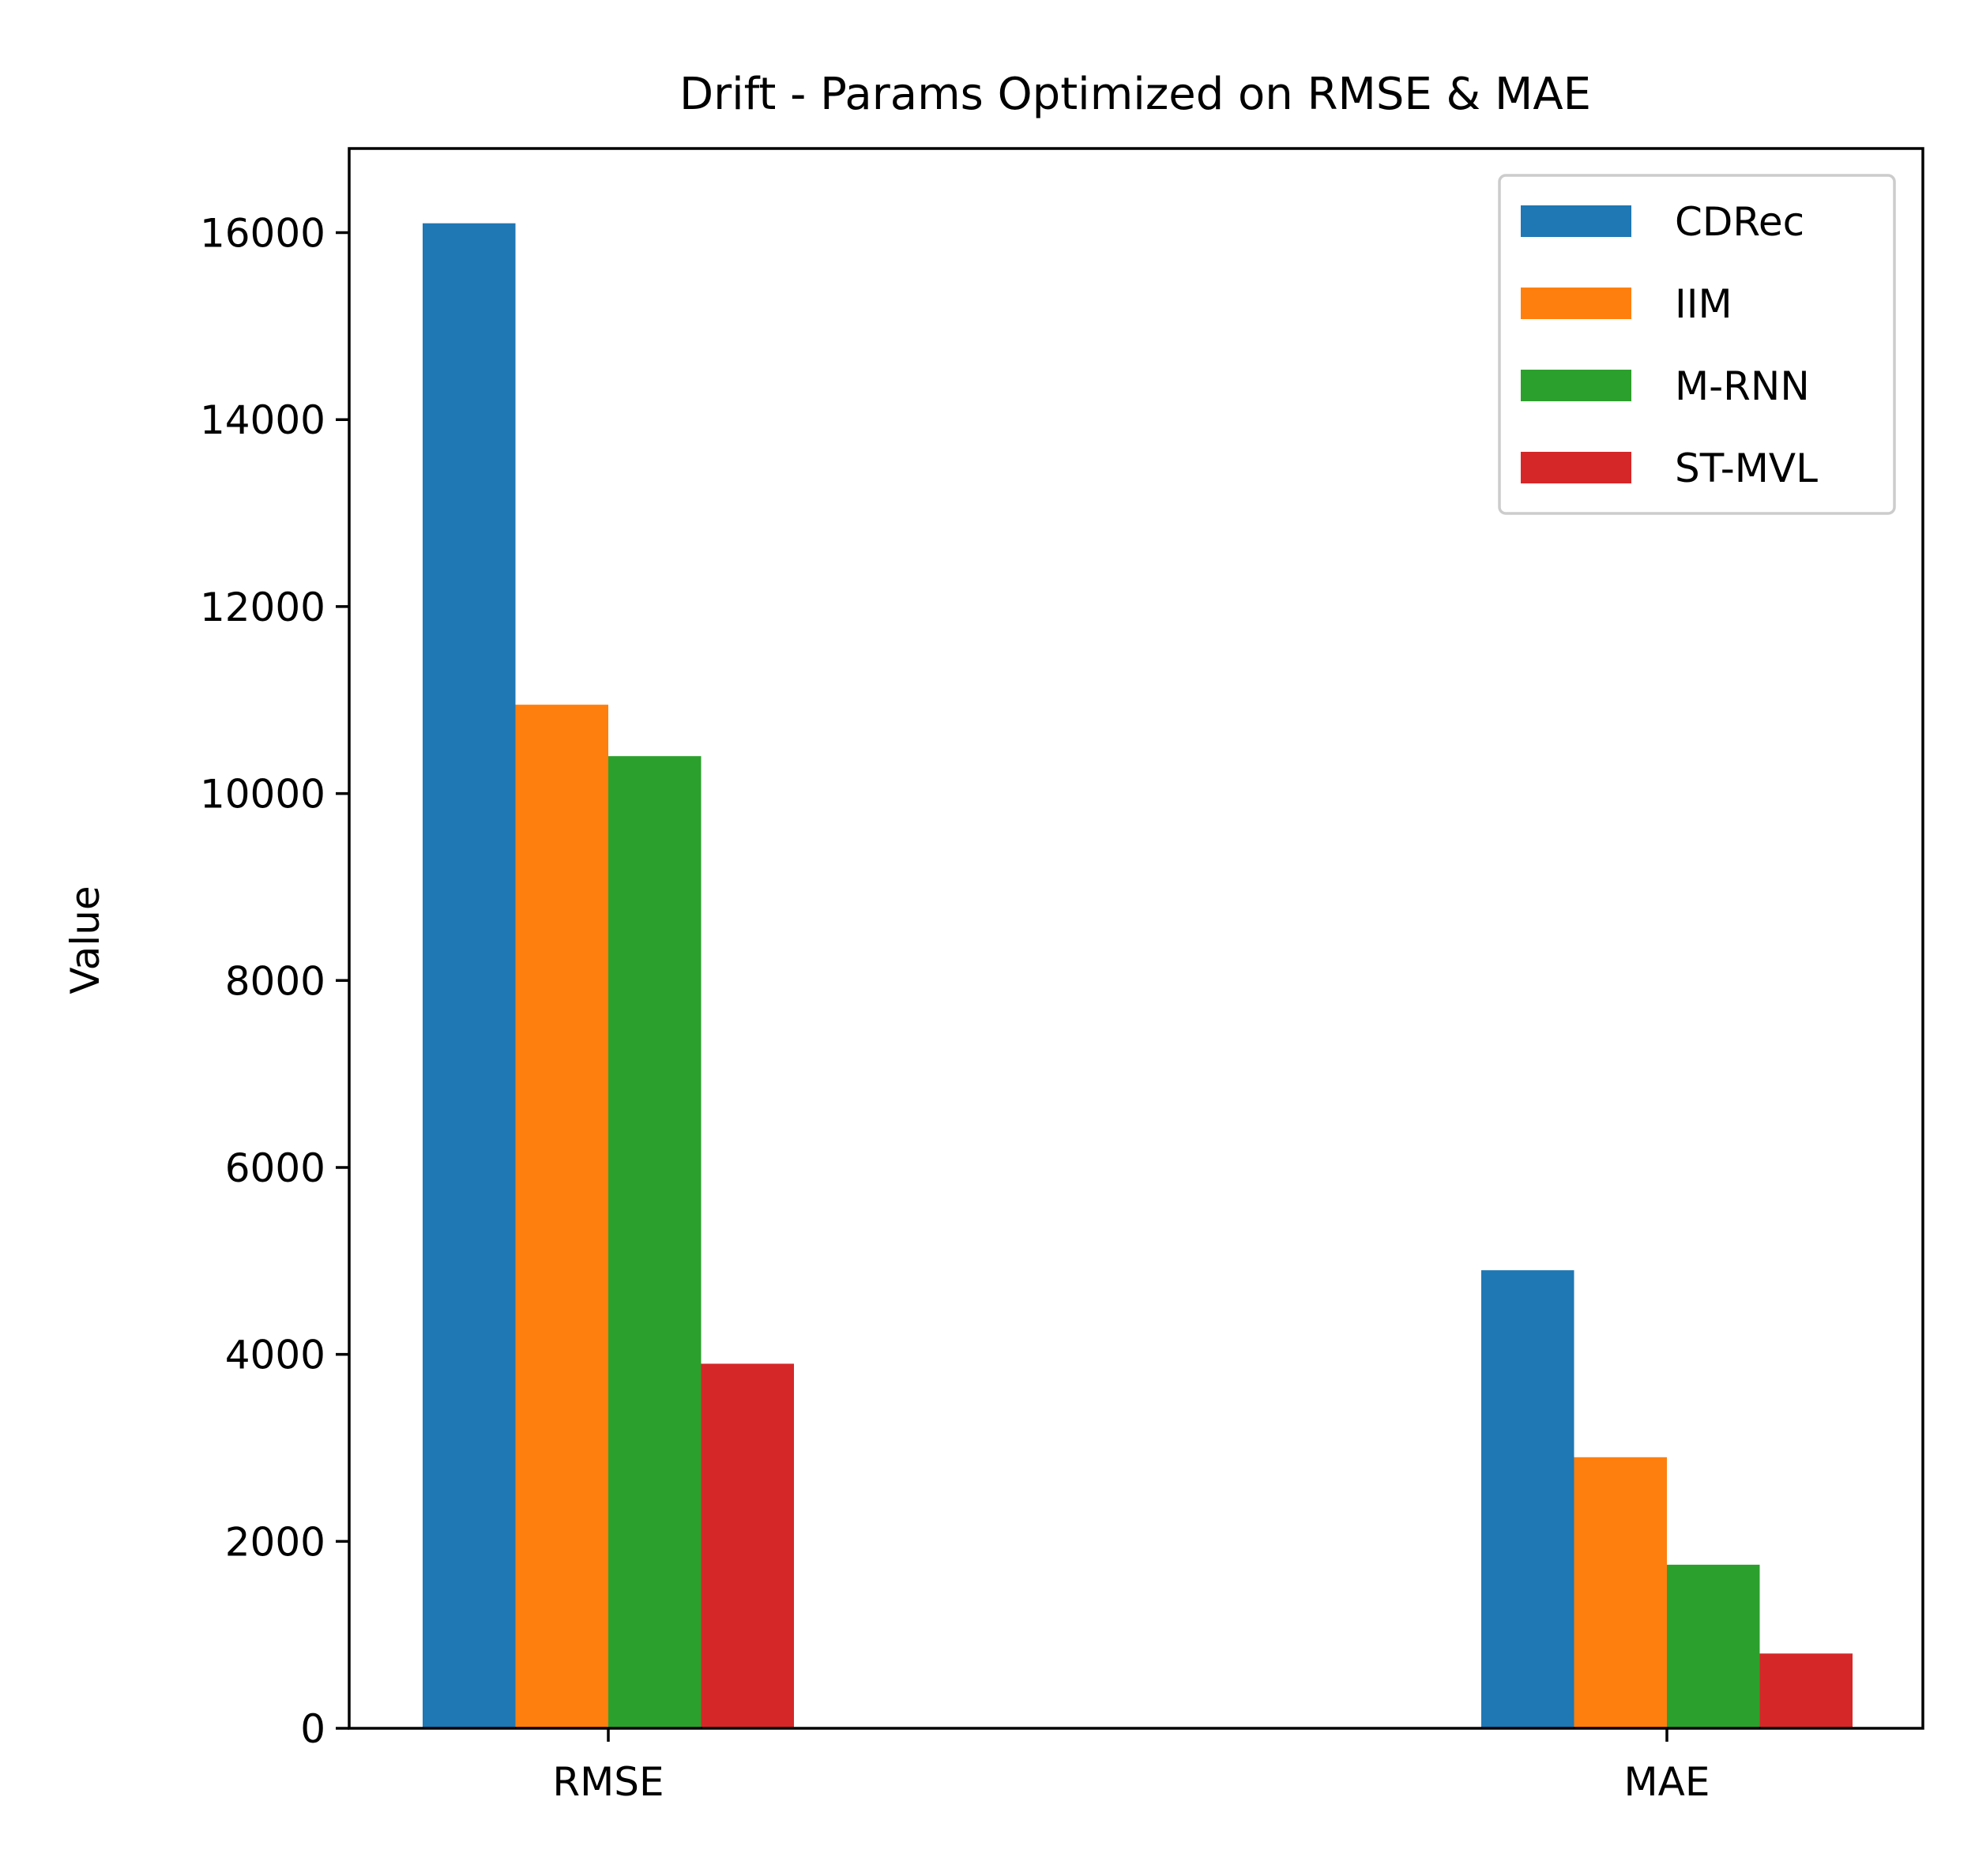  I want to click on legend-label: ST-MVL, so click(1746, 469).